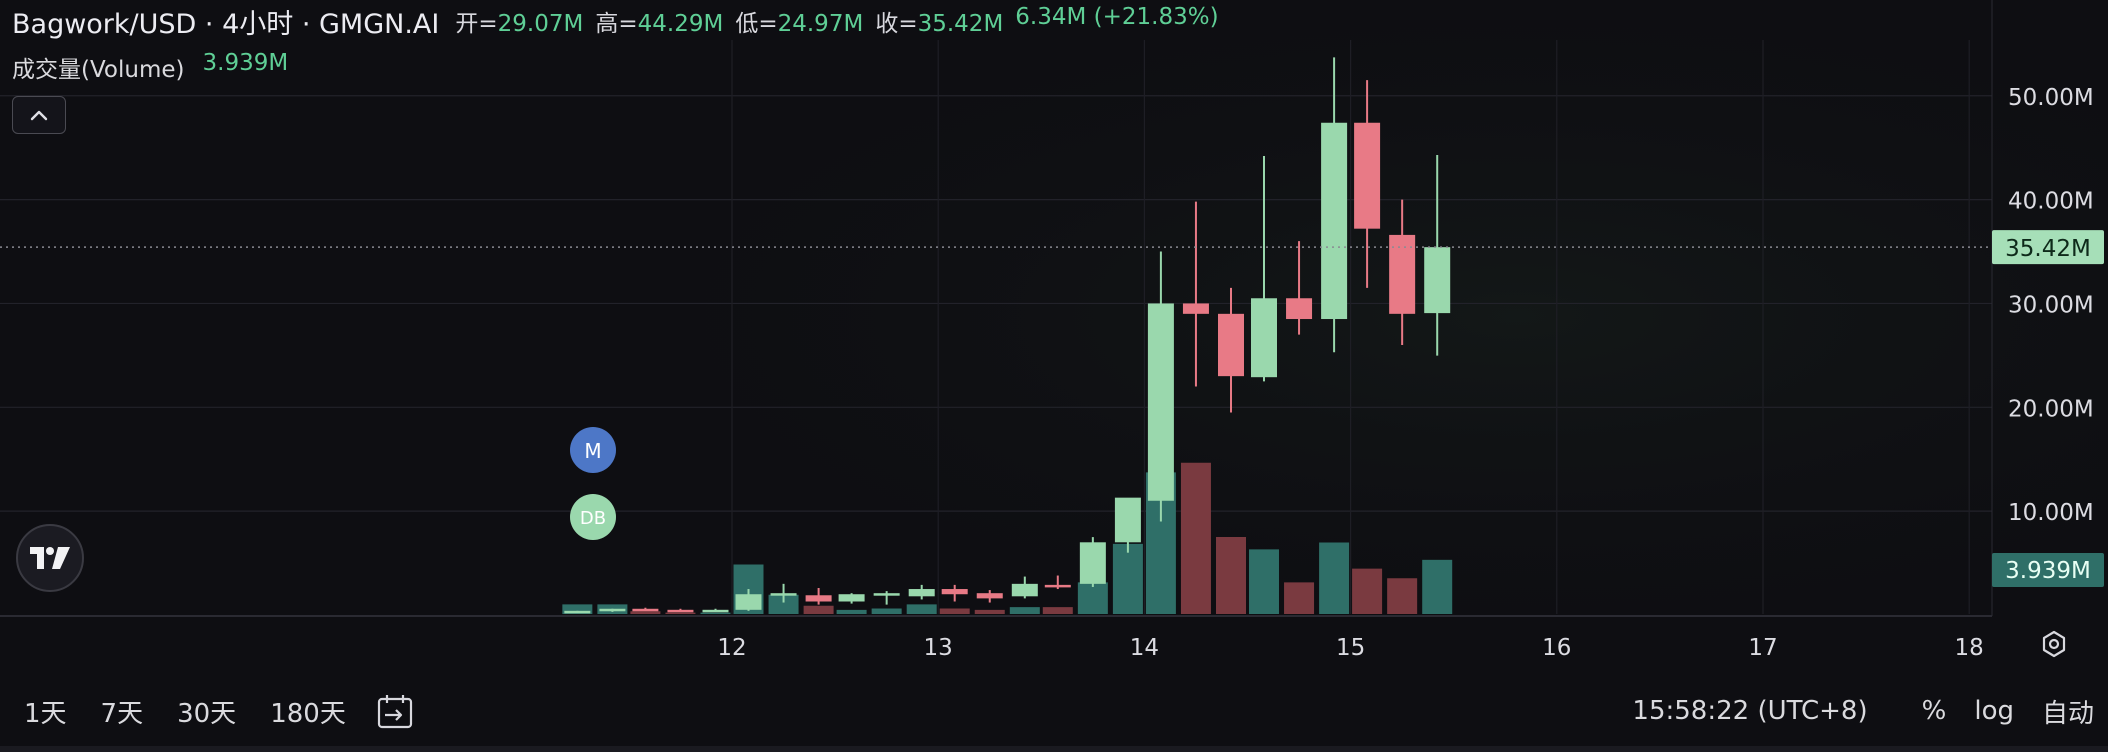  What do you see at coordinates (2054, 644) in the screenshot?
I see `chart-settings-button` at bounding box center [2054, 644].